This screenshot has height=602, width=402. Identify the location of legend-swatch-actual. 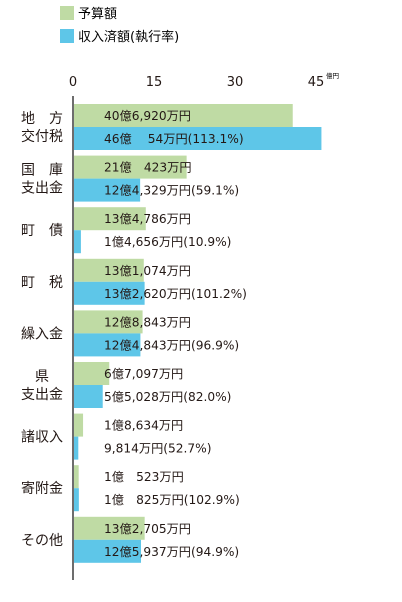
(67, 36).